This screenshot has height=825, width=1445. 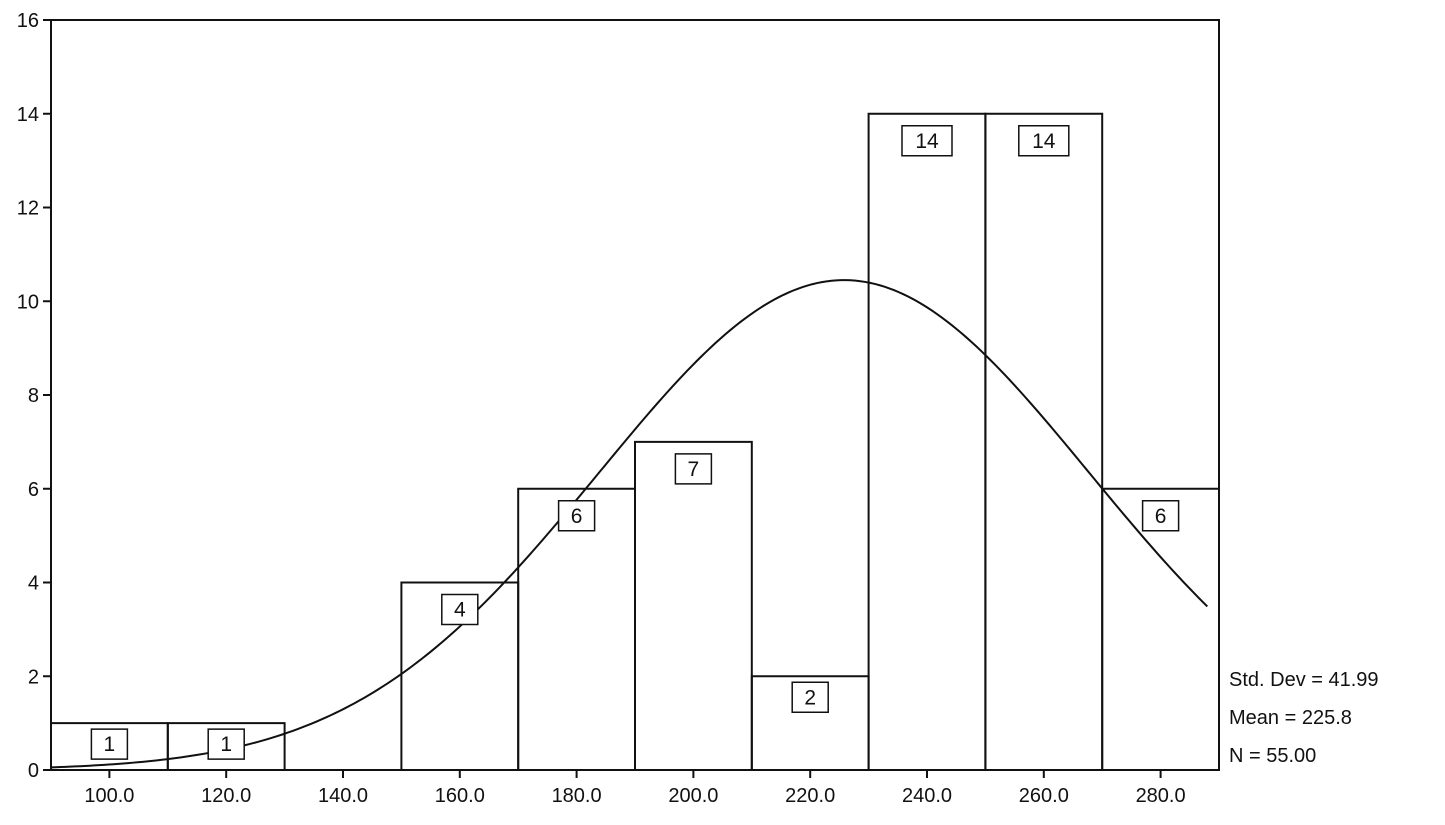 What do you see at coordinates (810, 796) in the screenshot?
I see `x-tick-label: 220.0` at bounding box center [810, 796].